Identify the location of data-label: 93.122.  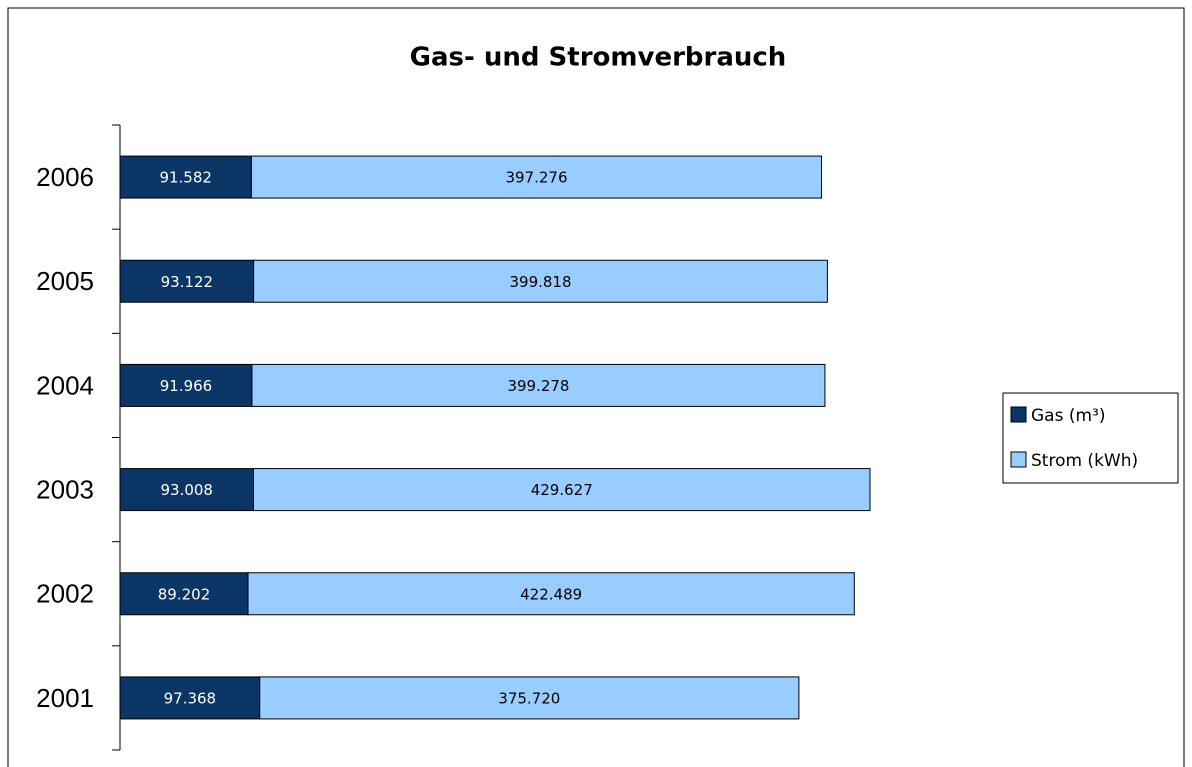
(187, 282).